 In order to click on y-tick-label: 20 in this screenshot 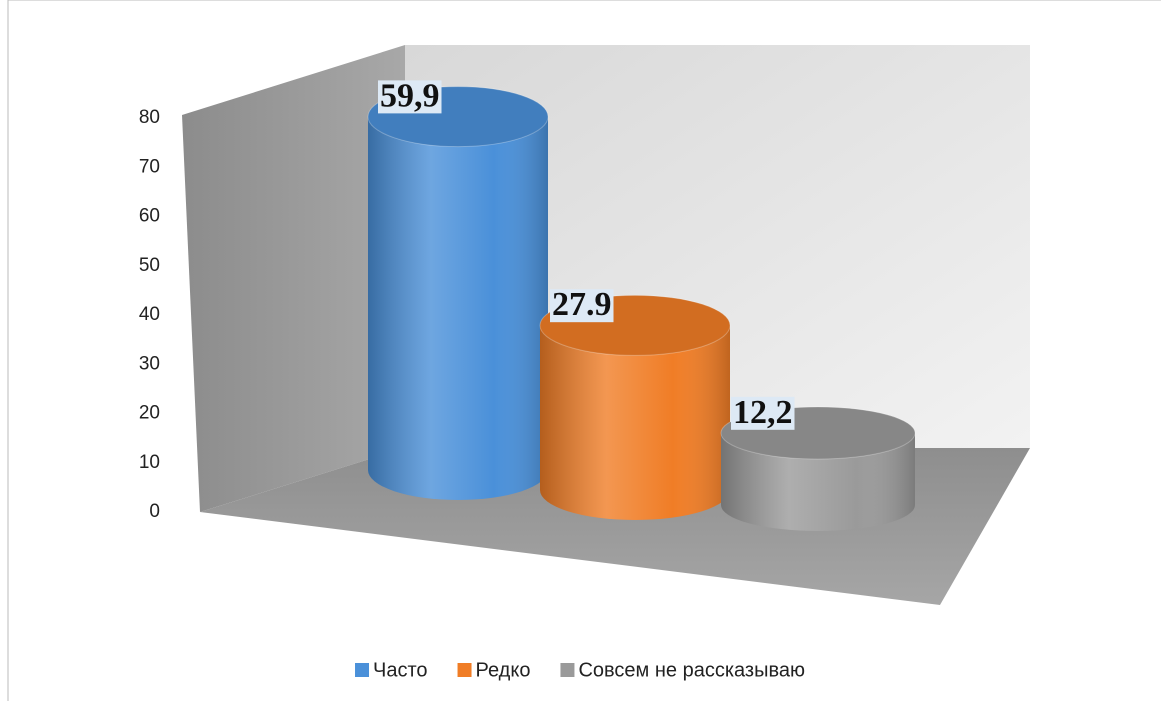, I will do `click(149, 413)`.